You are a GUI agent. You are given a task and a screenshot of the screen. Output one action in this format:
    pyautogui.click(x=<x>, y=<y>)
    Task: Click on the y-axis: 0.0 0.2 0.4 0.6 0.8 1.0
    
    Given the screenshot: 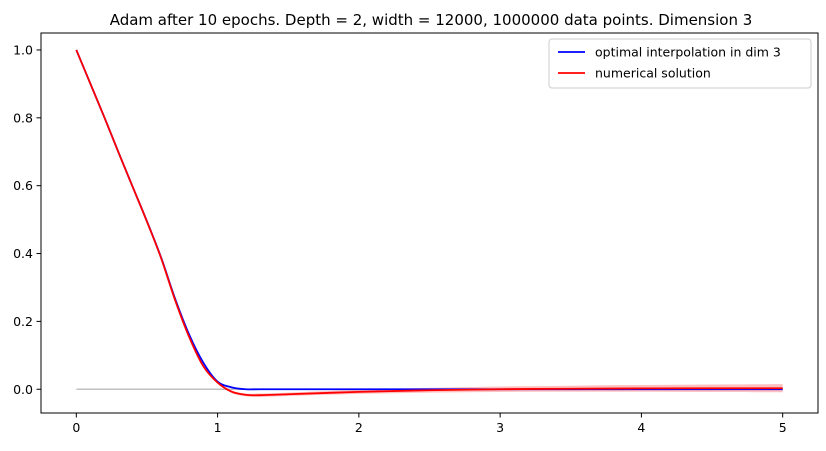 What is the action you would take?
    pyautogui.click(x=27, y=219)
    